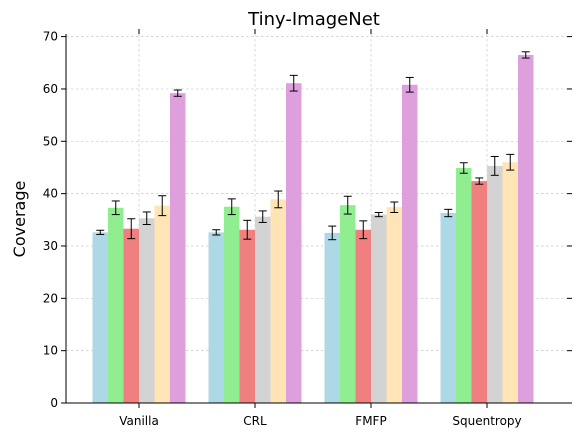  Describe the element at coordinates (50, 89) in the screenshot. I see `y-tick-label: 60` at that location.